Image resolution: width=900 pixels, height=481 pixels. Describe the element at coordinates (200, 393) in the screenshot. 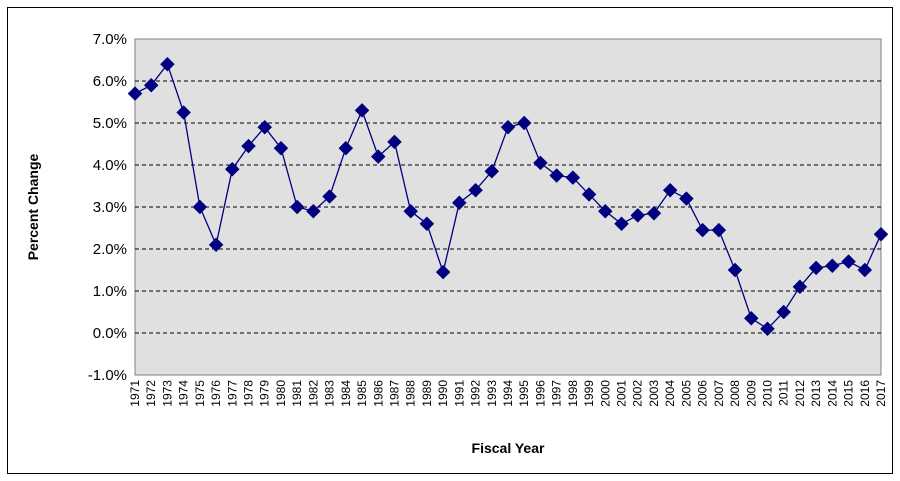

I see `x-tick-label: 1975` at that location.